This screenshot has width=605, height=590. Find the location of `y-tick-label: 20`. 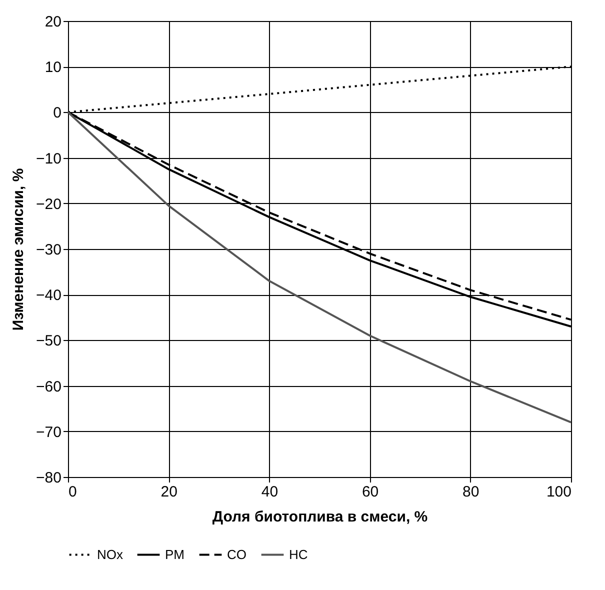

y-tick-label: 20 is located at coordinates (53, 22).